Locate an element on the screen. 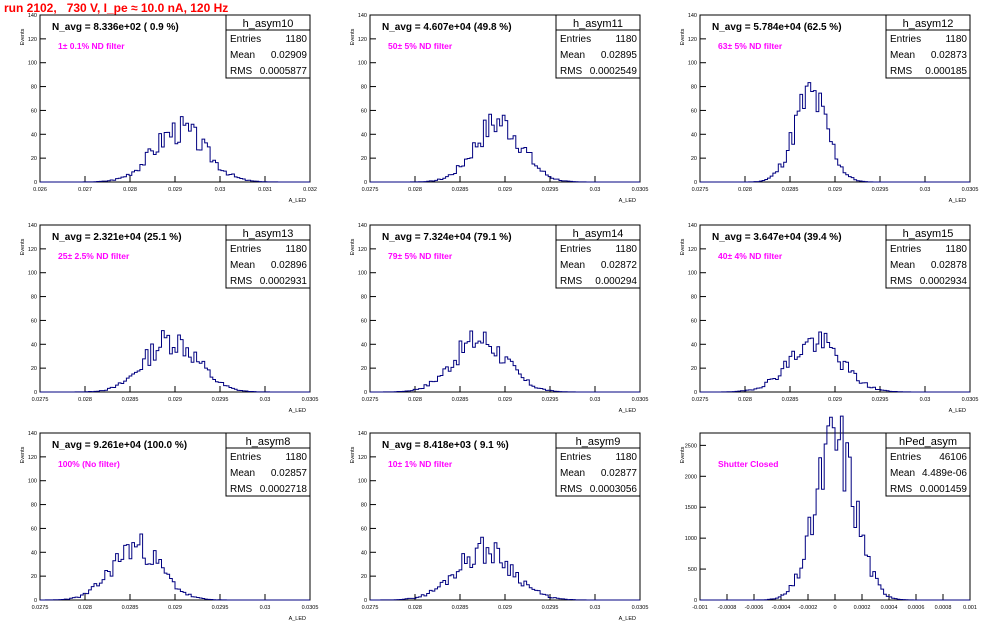  stats-value: 0.02877 is located at coordinates (619, 473).